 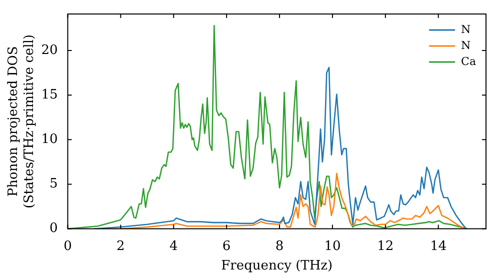 What do you see at coordinates (49, 50) in the screenshot?
I see `y-tick-label: 20` at bounding box center [49, 50].